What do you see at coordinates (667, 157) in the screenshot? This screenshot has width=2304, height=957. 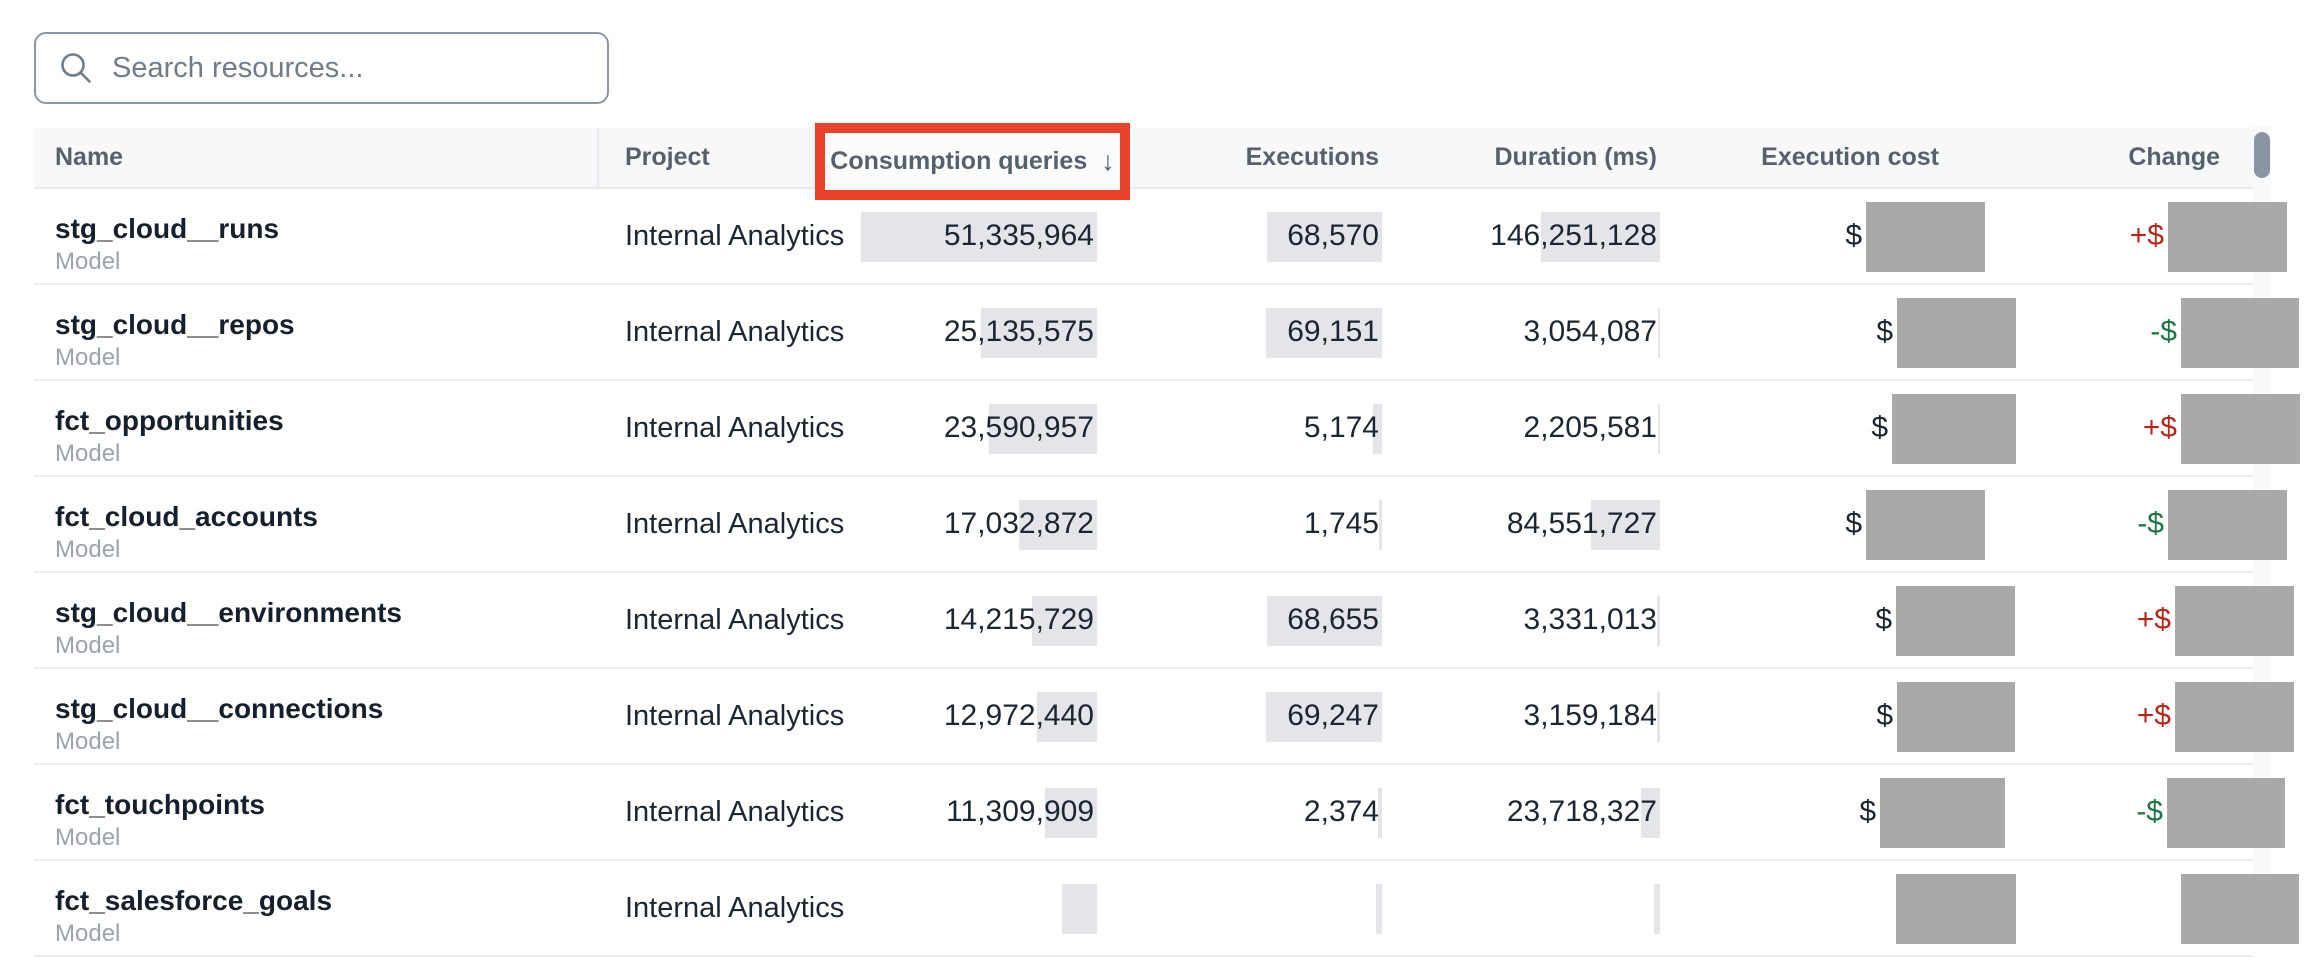 I see `column-header-project: Project` at bounding box center [667, 157].